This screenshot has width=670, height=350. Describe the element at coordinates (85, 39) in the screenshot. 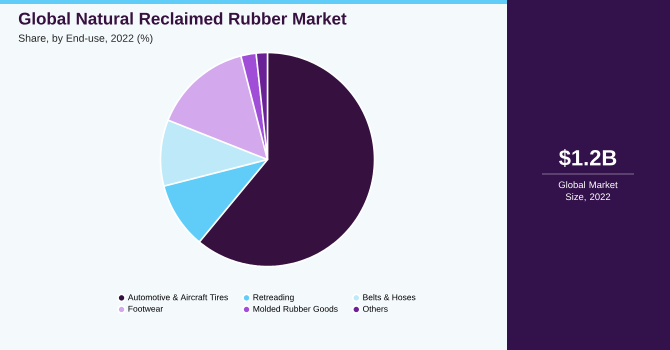

I see `chart-subtitle: Share, by End-use, 2022 (%)` at that location.